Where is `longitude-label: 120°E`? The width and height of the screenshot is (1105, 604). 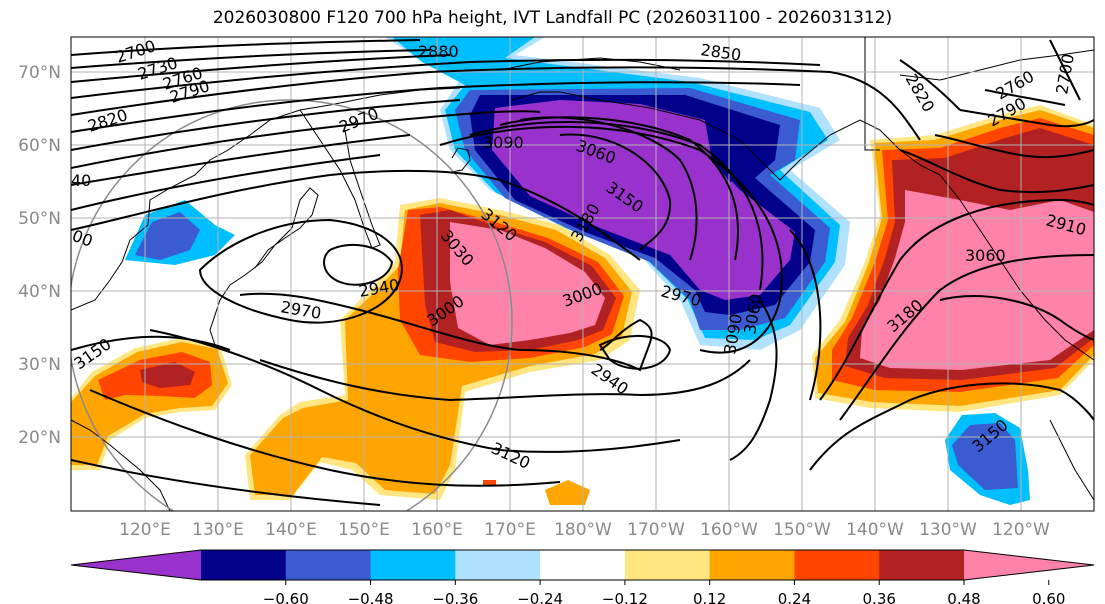
longitude-label: 120°E is located at coordinates (145, 530).